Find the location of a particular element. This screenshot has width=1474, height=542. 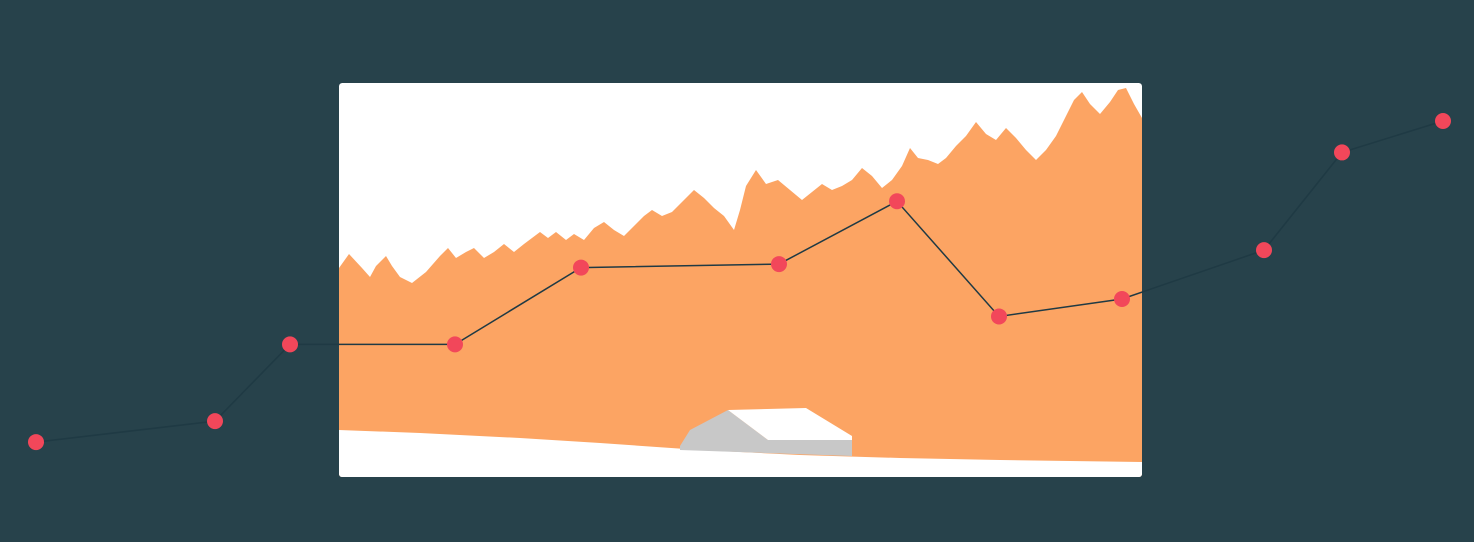

tent-icon is located at coordinates (766, 432).